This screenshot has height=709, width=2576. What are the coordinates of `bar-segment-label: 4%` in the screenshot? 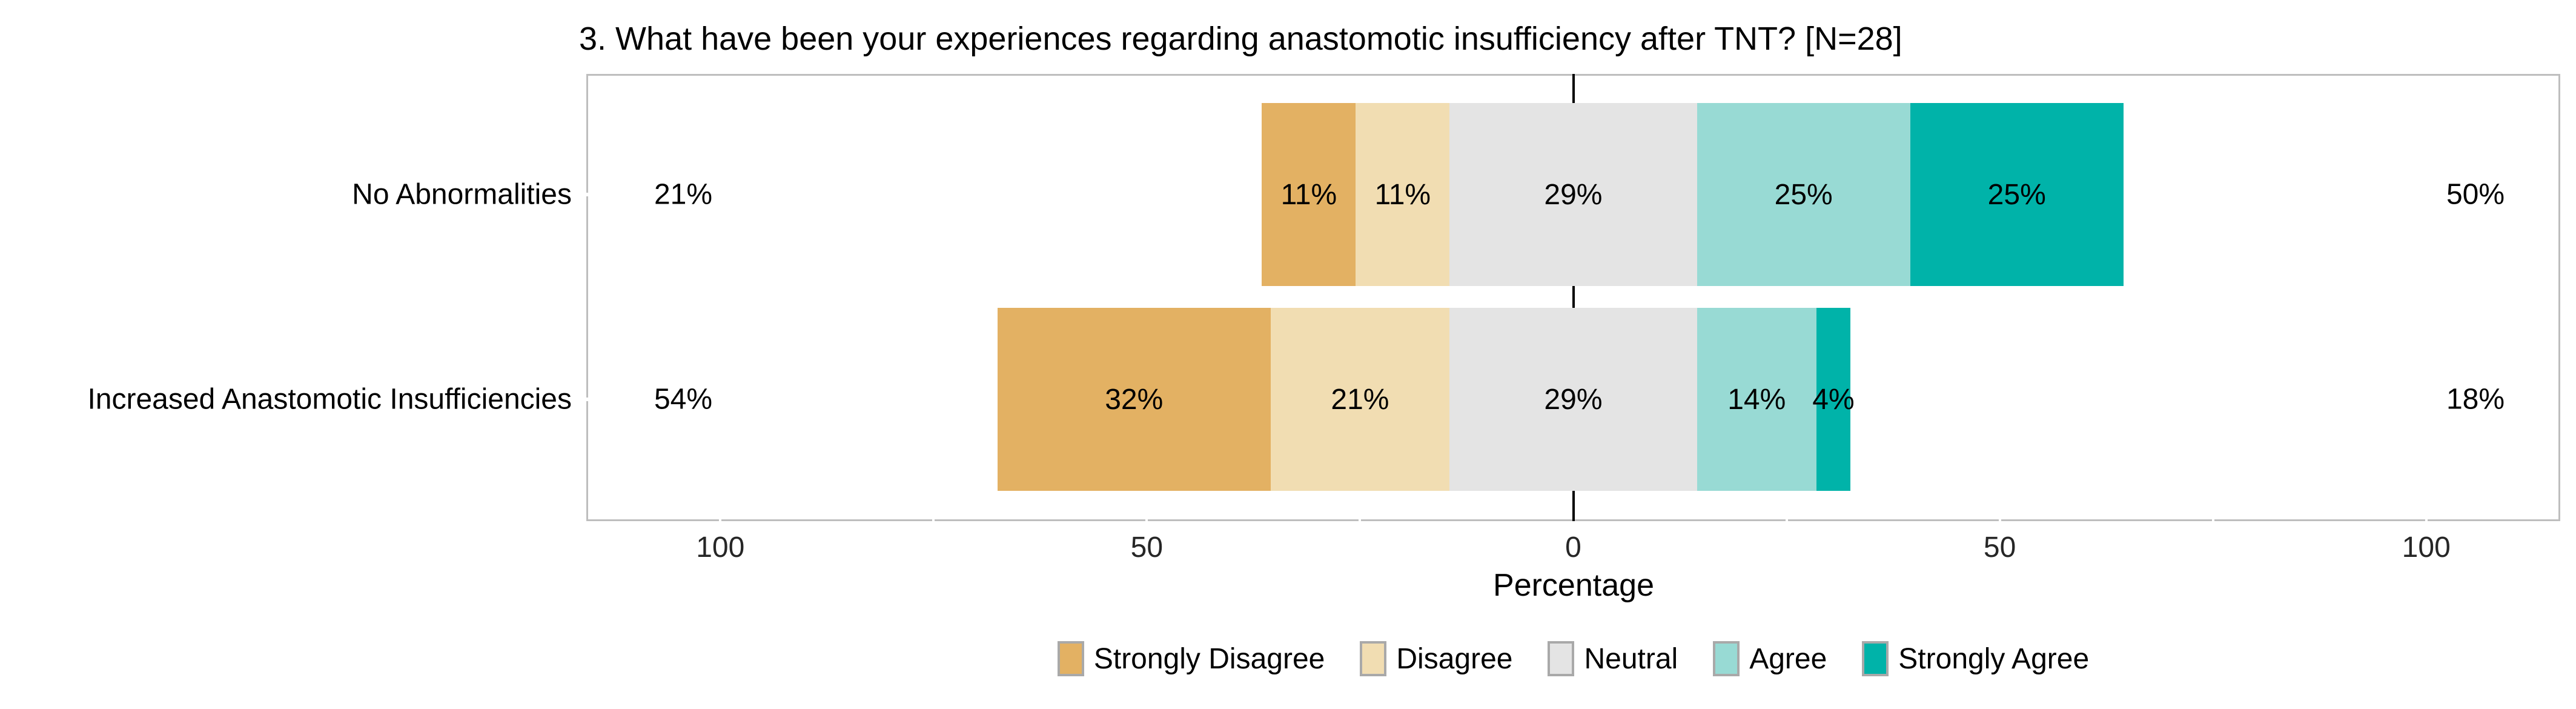 It's located at (1833, 399).